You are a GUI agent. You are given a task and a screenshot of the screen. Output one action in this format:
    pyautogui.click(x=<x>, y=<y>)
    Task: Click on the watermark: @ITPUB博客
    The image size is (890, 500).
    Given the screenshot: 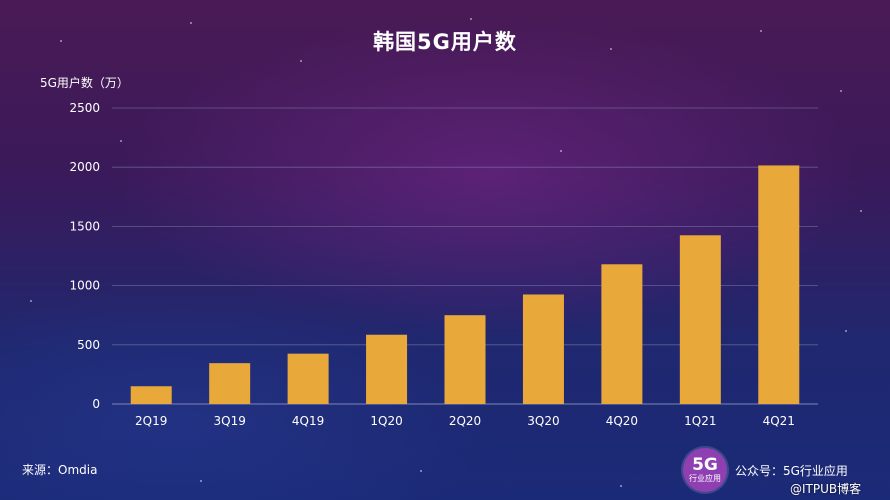 What is the action you would take?
    pyautogui.click(x=826, y=489)
    